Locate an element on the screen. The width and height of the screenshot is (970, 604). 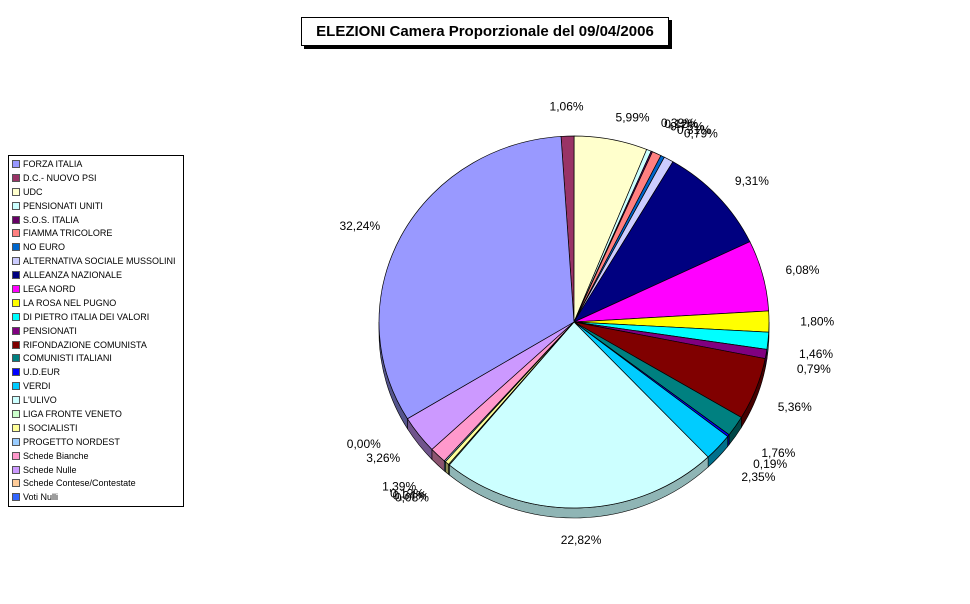
legend-item: PENSIONATI is located at coordinates (96, 331).